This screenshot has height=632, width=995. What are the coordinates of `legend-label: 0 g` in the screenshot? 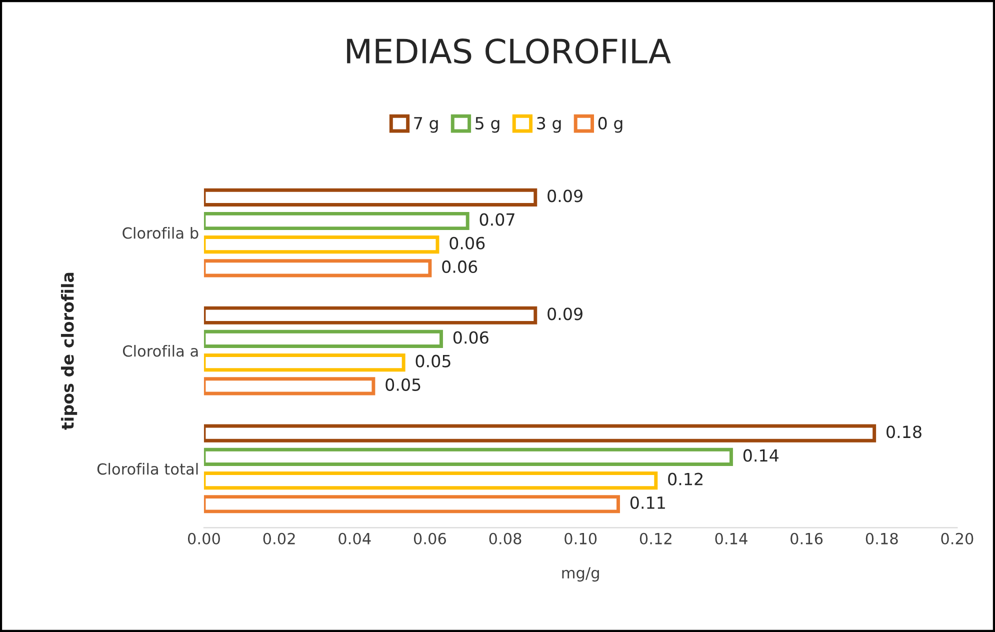 It's located at (610, 124).